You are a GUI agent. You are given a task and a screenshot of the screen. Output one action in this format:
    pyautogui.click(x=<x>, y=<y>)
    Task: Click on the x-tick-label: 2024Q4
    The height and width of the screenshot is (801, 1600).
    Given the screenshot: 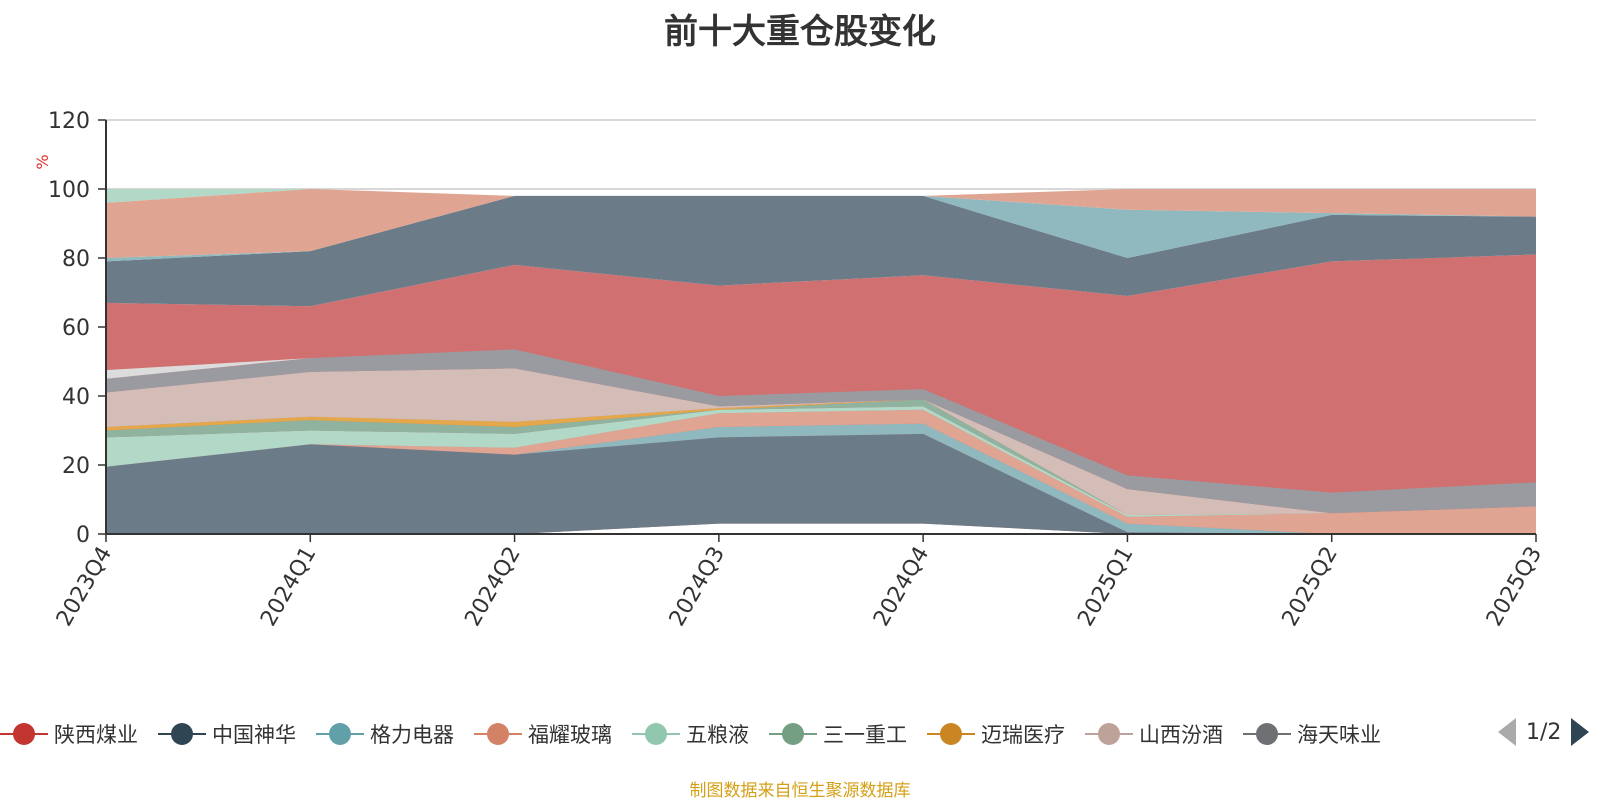 What is the action you would take?
    pyautogui.click(x=901, y=587)
    